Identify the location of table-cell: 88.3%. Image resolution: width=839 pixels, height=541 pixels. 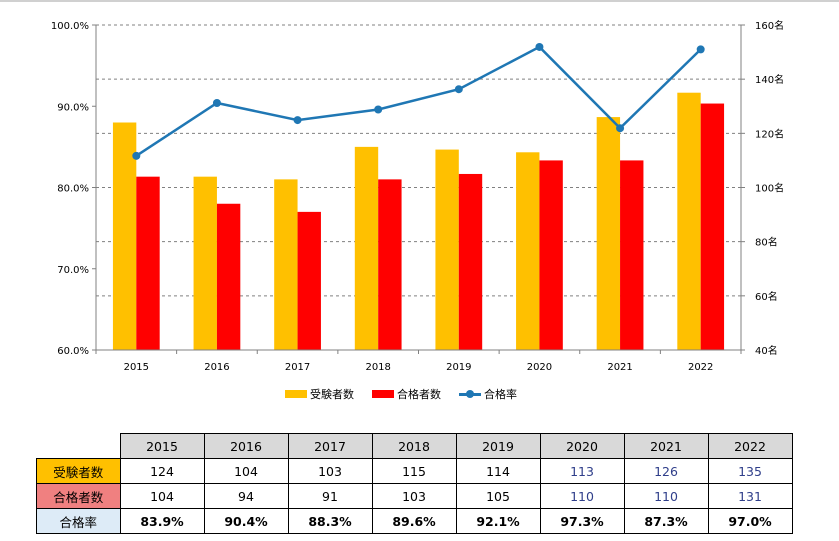
(330, 521).